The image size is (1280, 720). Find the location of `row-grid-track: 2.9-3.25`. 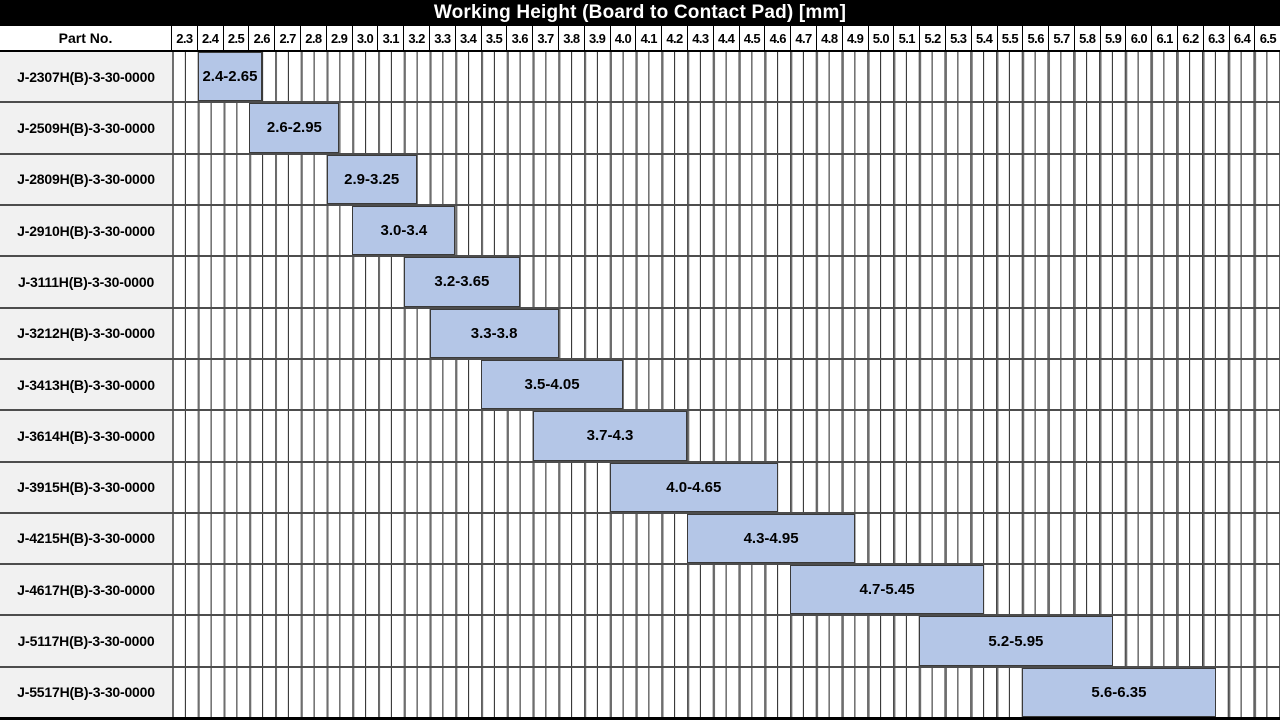

row-grid-track: 2.9-3.25 is located at coordinates (726, 179).